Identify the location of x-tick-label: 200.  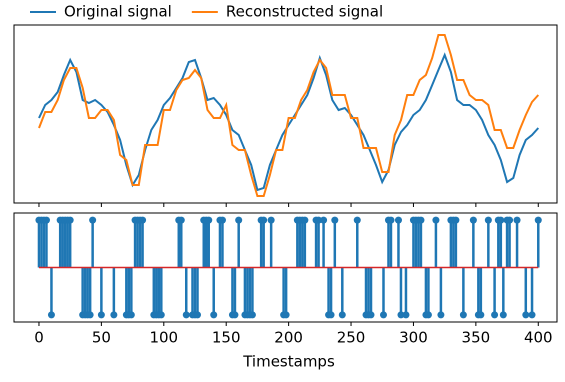
(288, 338).